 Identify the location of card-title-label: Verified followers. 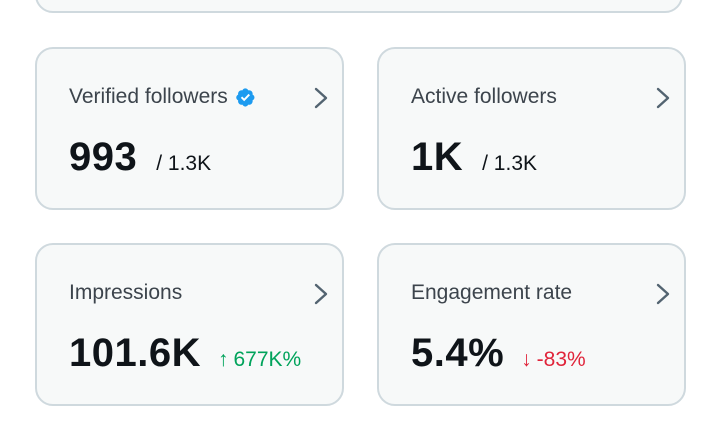
(148, 96).